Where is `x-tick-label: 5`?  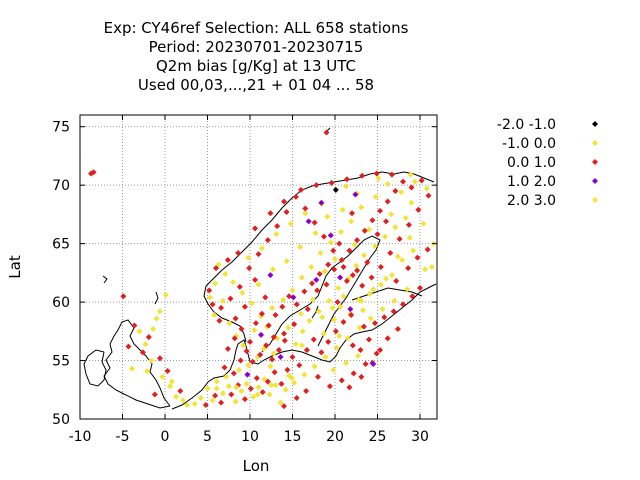 x-tick-label: 5 is located at coordinates (207, 437).